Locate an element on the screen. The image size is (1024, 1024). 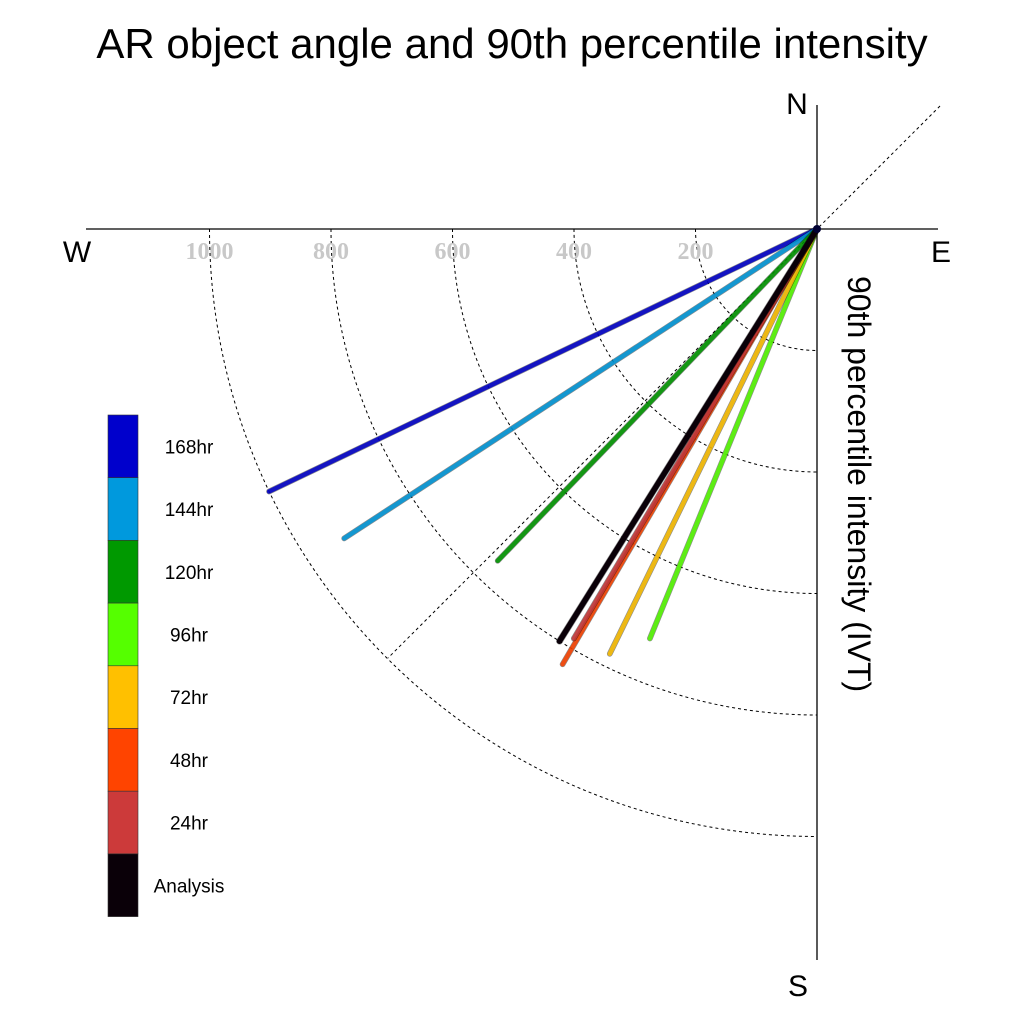
compass-east: E is located at coordinates (941, 252).